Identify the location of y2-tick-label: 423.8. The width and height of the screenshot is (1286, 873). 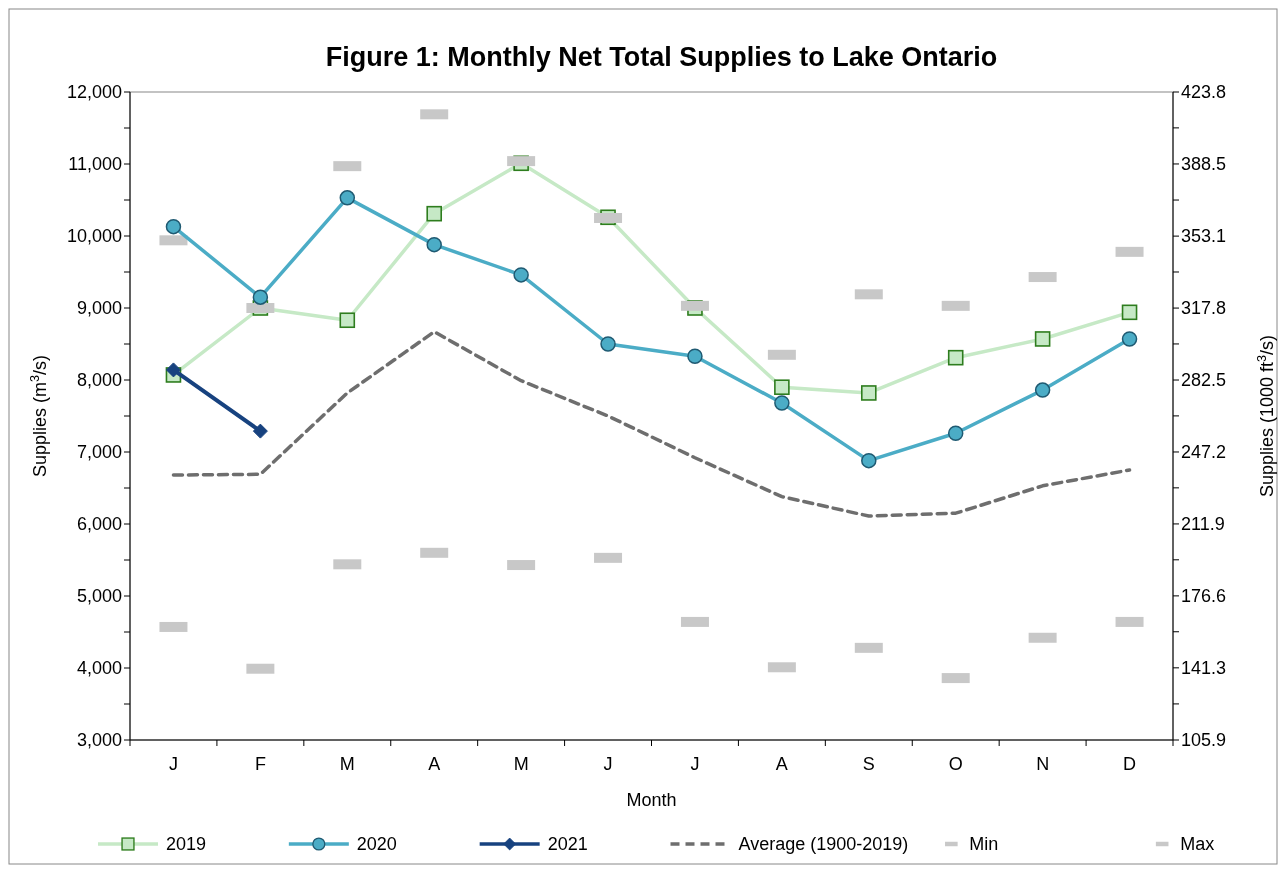
(1204, 92).